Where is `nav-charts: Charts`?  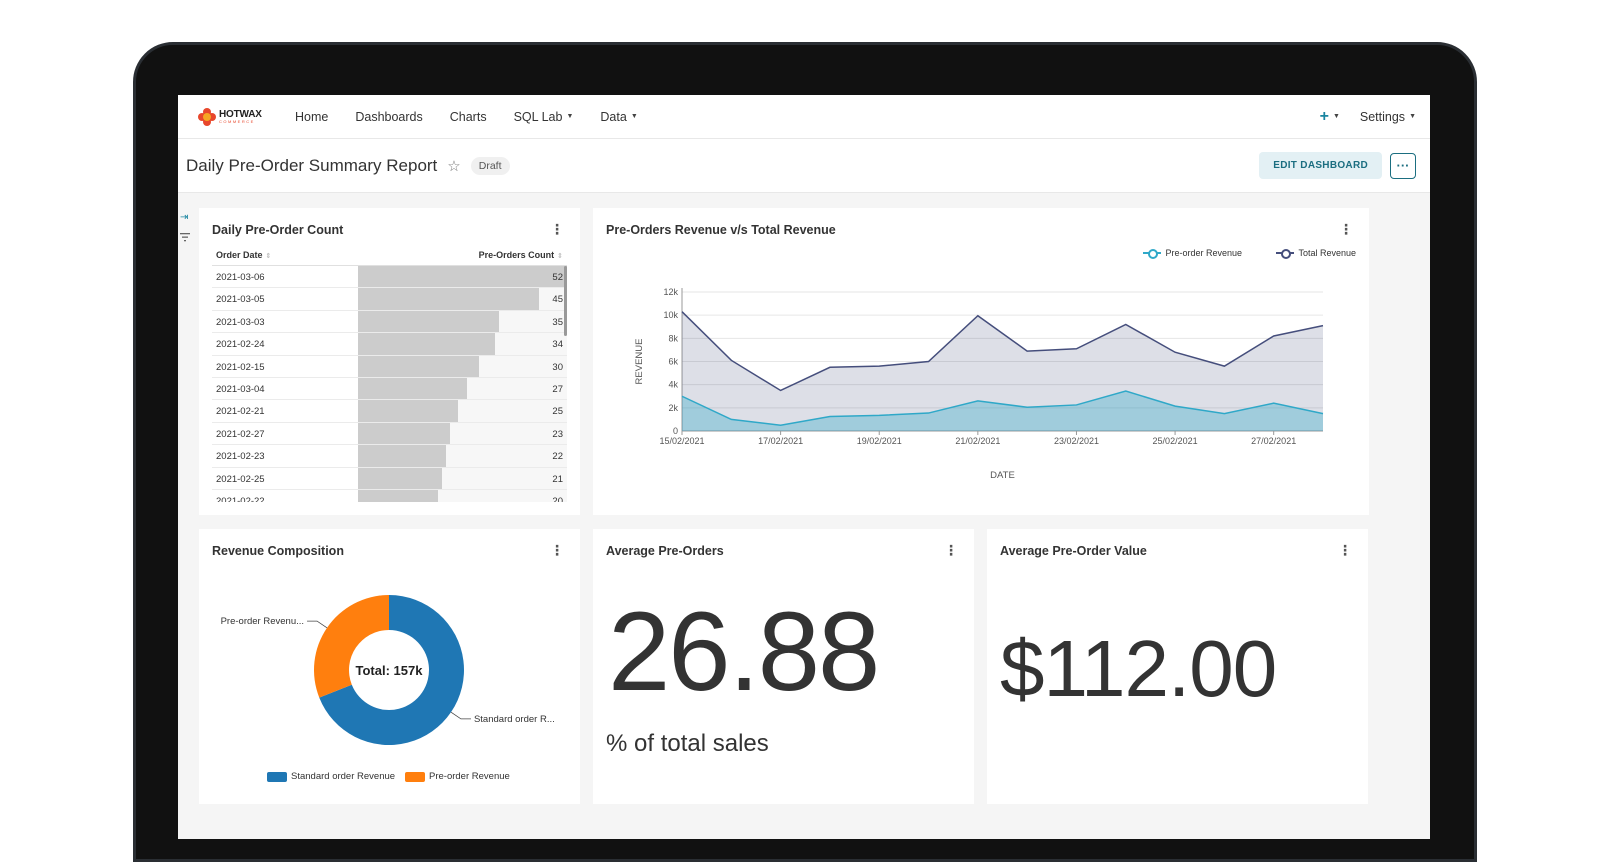
nav-charts: Charts is located at coordinates (468, 117).